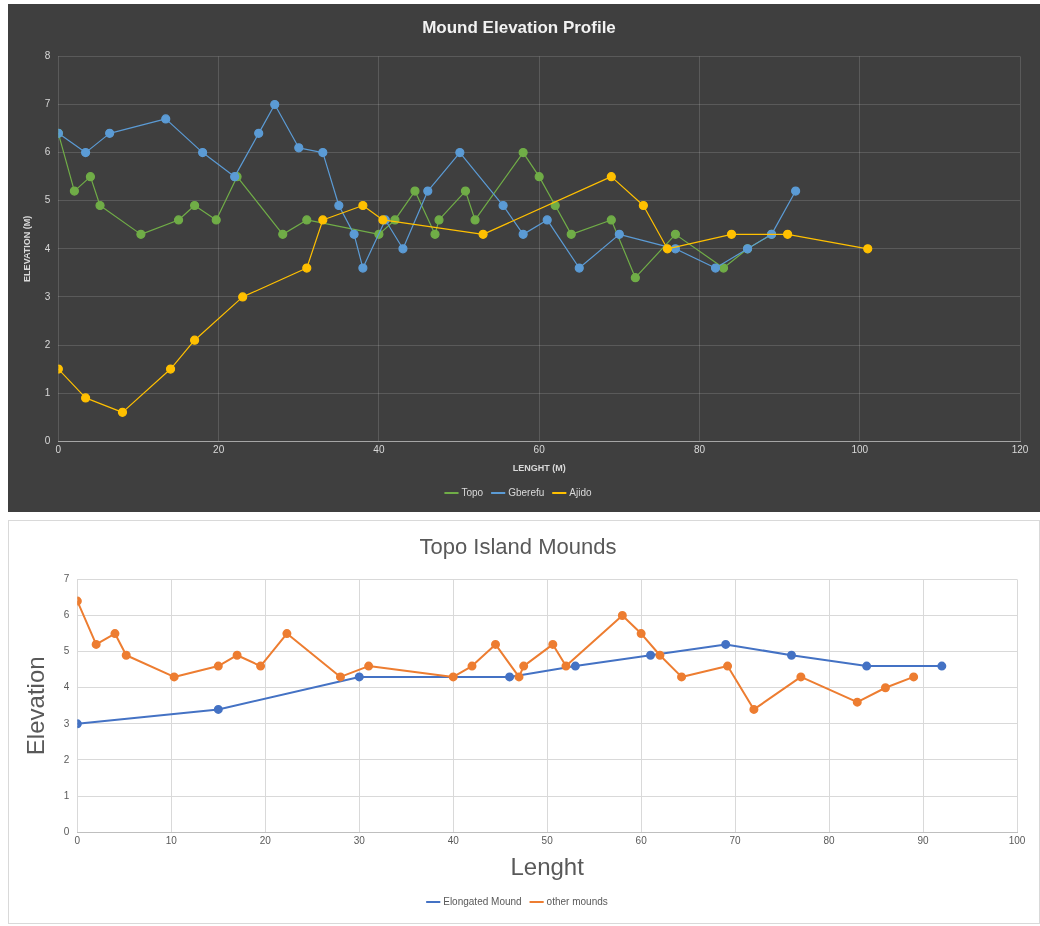 The height and width of the screenshot is (926, 1040). Describe the element at coordinates (47, 392) in the screenshot. I see `y-tick-label: 1` at that location.